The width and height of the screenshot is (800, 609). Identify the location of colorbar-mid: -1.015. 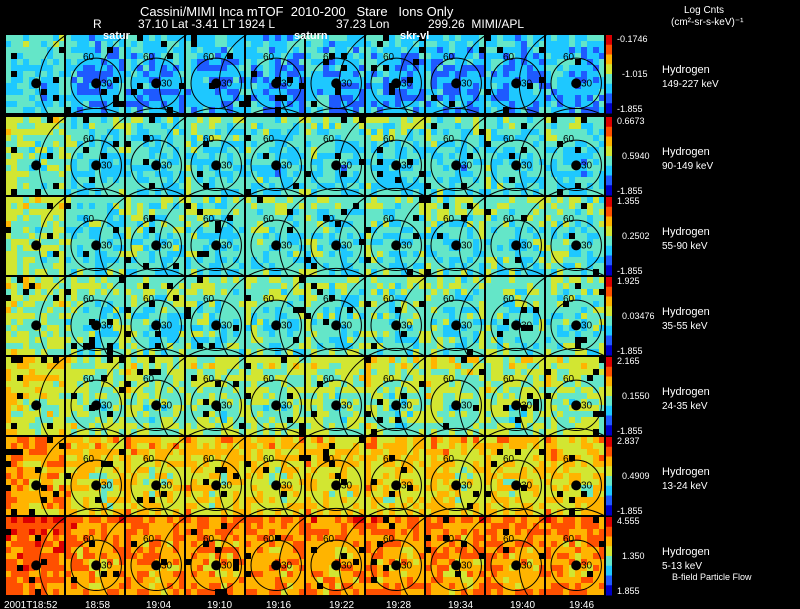
(635, 74).